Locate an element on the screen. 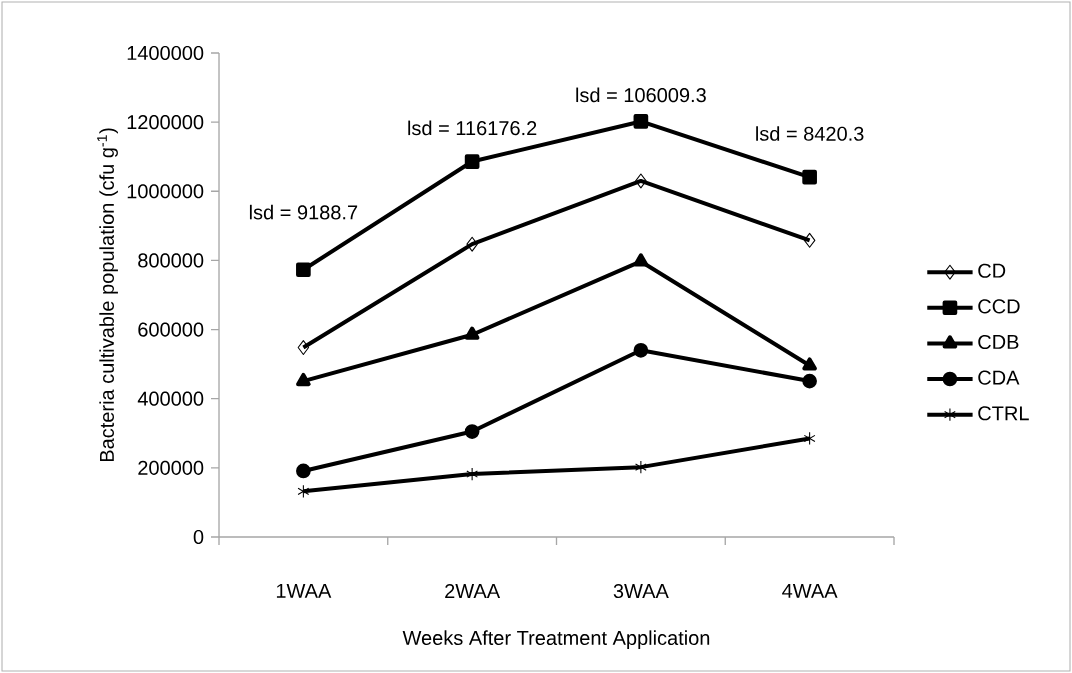  y-tick-label: 1200000 is located at coordinates (165, 122).